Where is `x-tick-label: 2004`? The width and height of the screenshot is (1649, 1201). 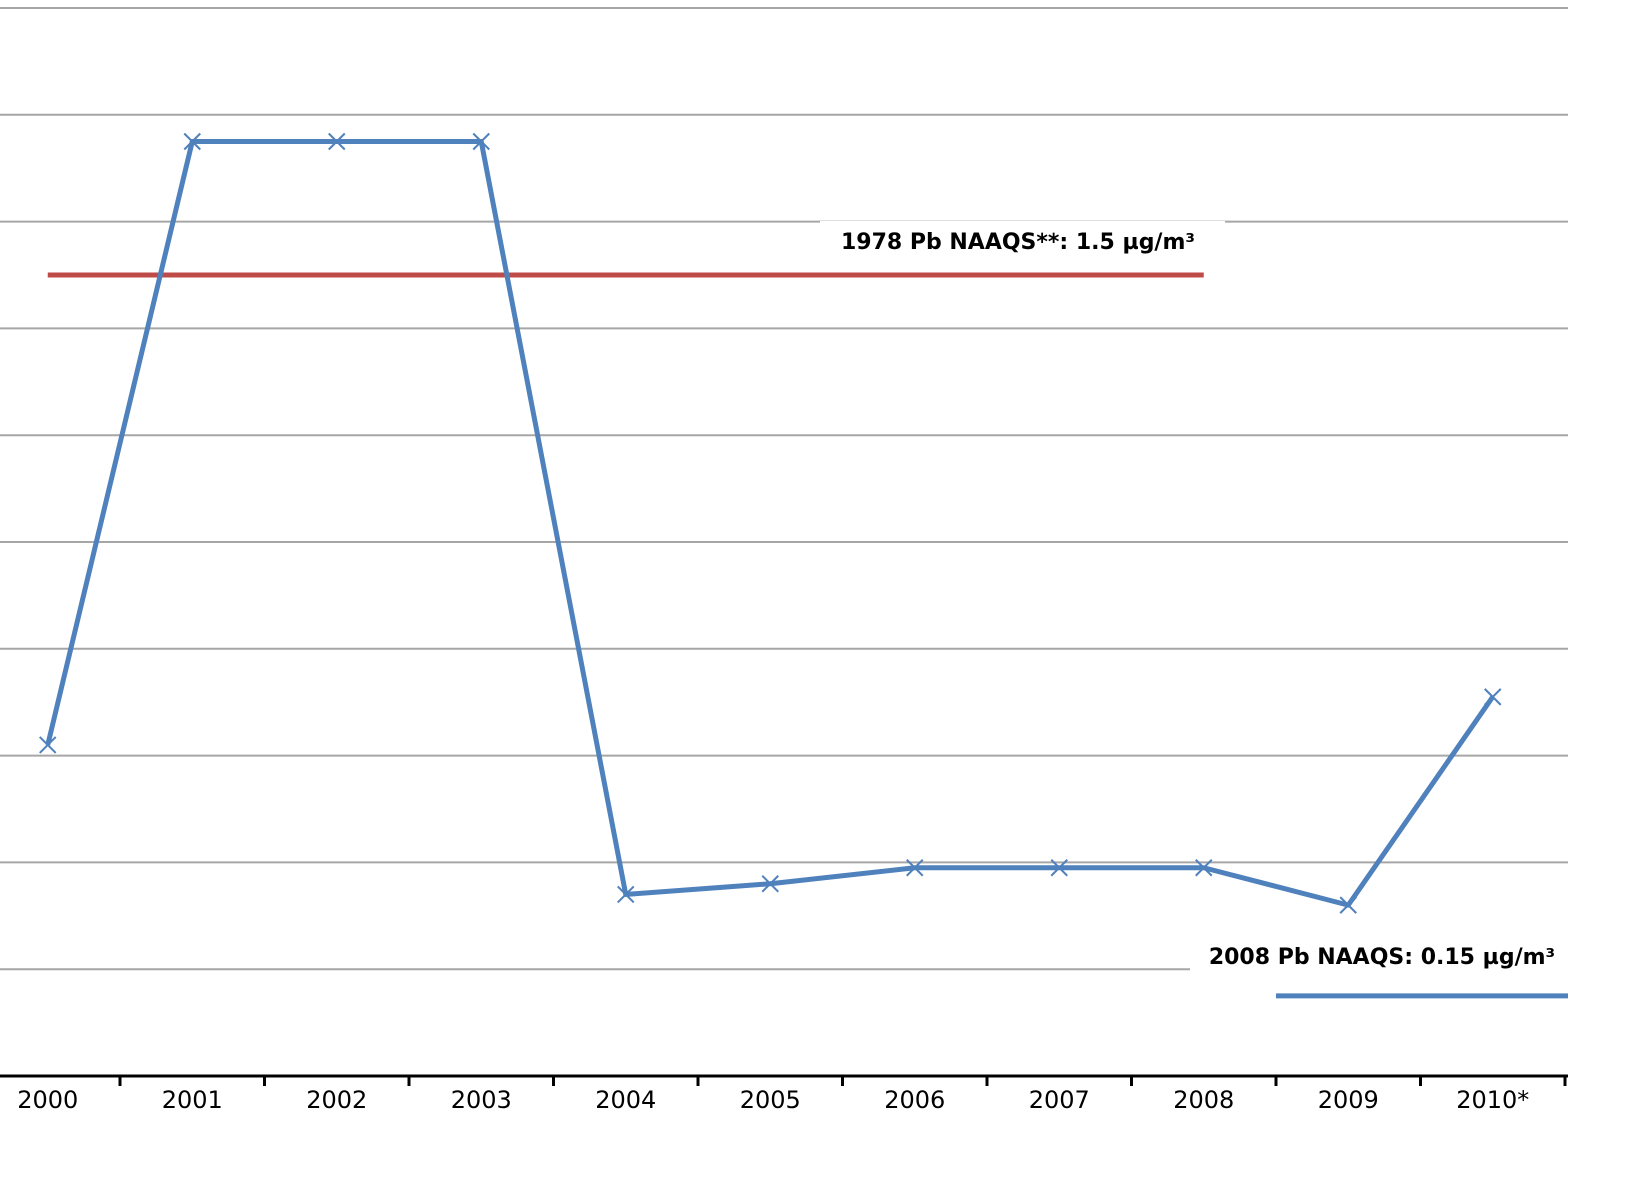
x-tick-label: 2004 is located at coordinates (625, 1100).